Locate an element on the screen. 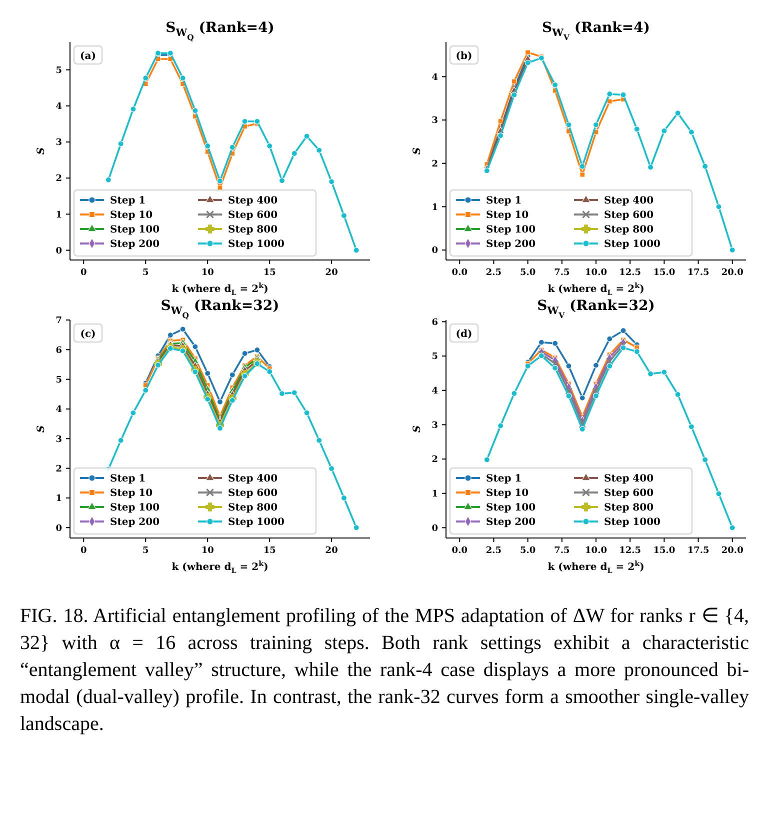 The width and height of the screenshot is (769, 826). annotation: (a) is located at coordinates (88, 56).